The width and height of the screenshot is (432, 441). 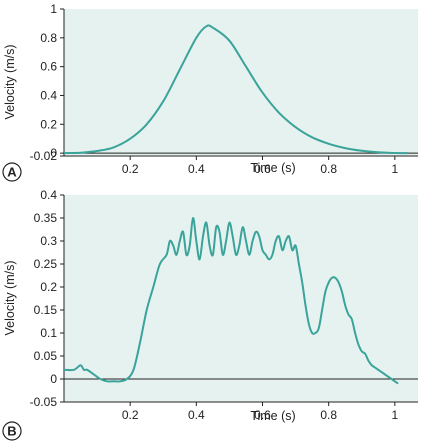 What do you see at coordinates (46, 218) in the screenshot?
I see `y-tick-label: 0.35` at bounding box center [46, 218].